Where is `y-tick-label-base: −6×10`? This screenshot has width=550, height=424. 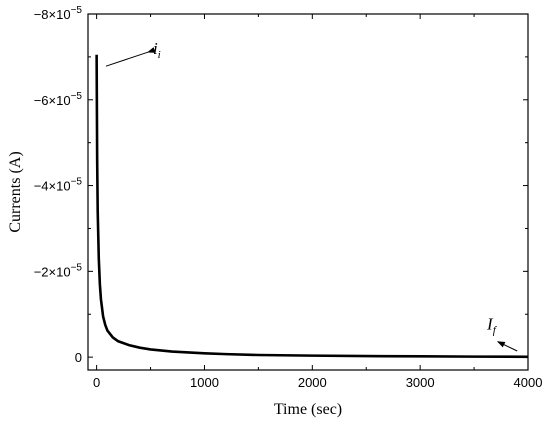
y-tick-label-base: −6×10 is located at coordinates (52, 100).